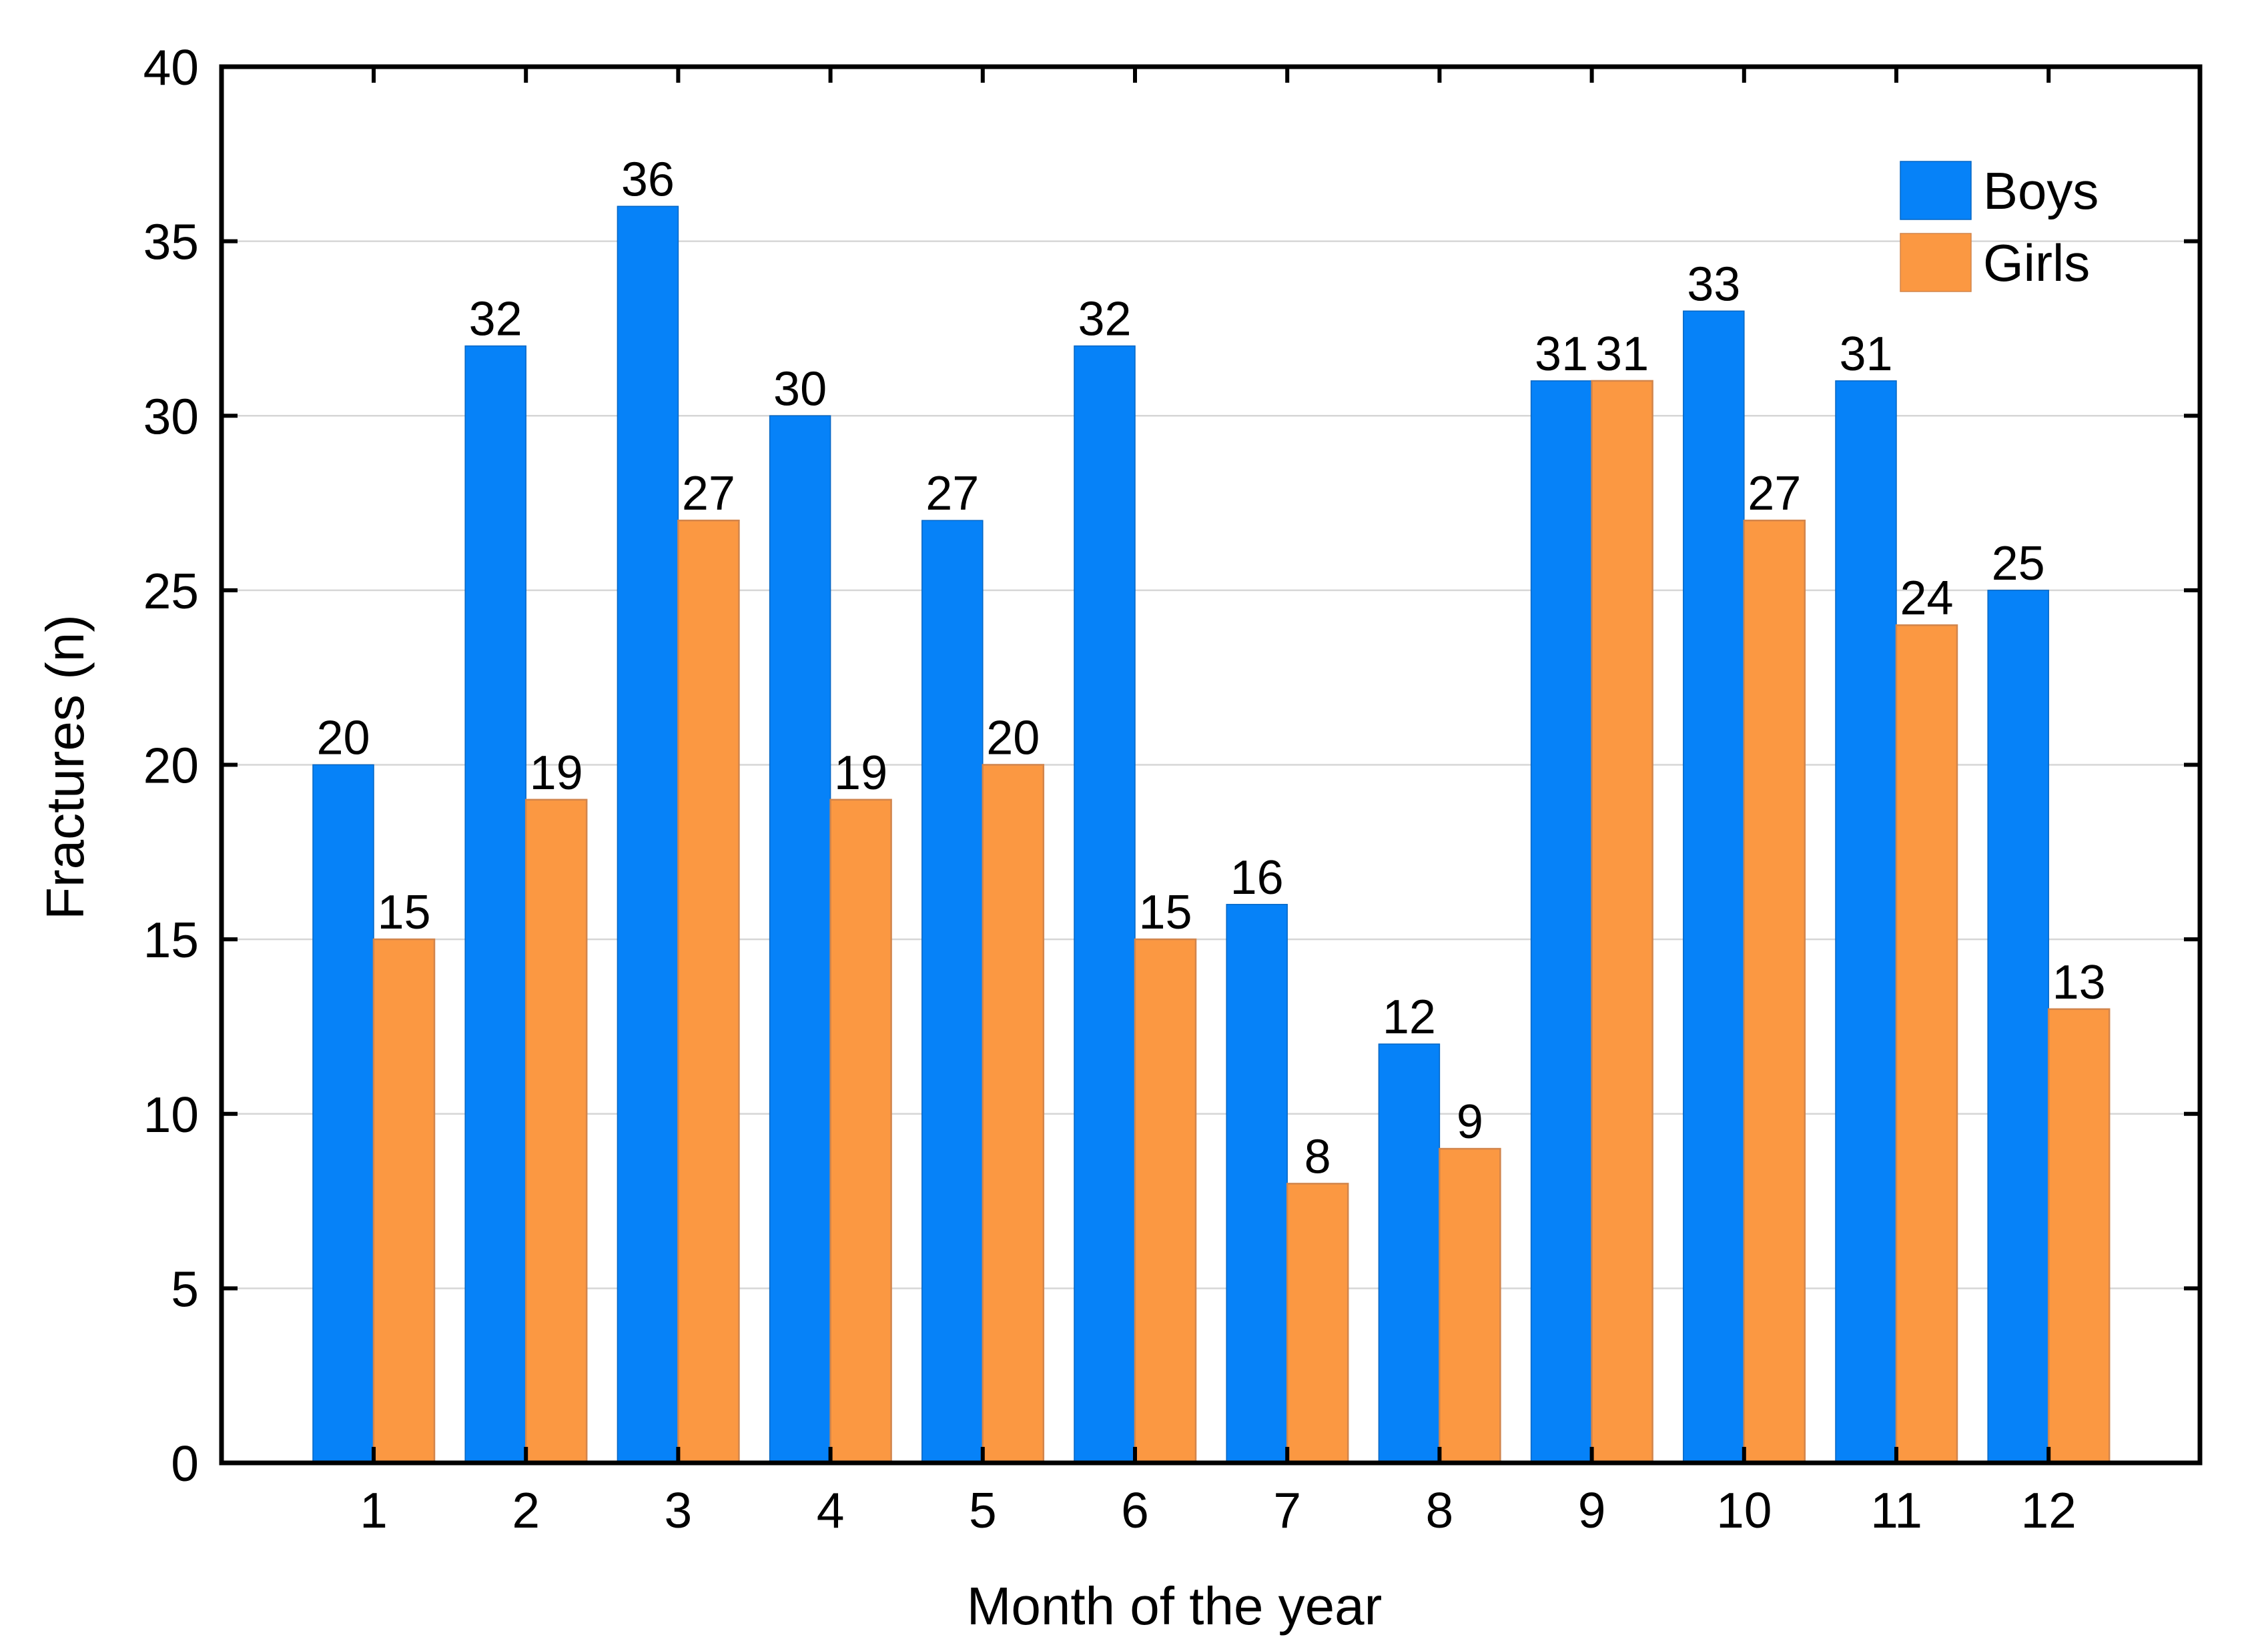 Image resolution: width=2268 pixels, height=1651 pixels. I want to click on y-tick-label-20: 20, so click(171, 766).